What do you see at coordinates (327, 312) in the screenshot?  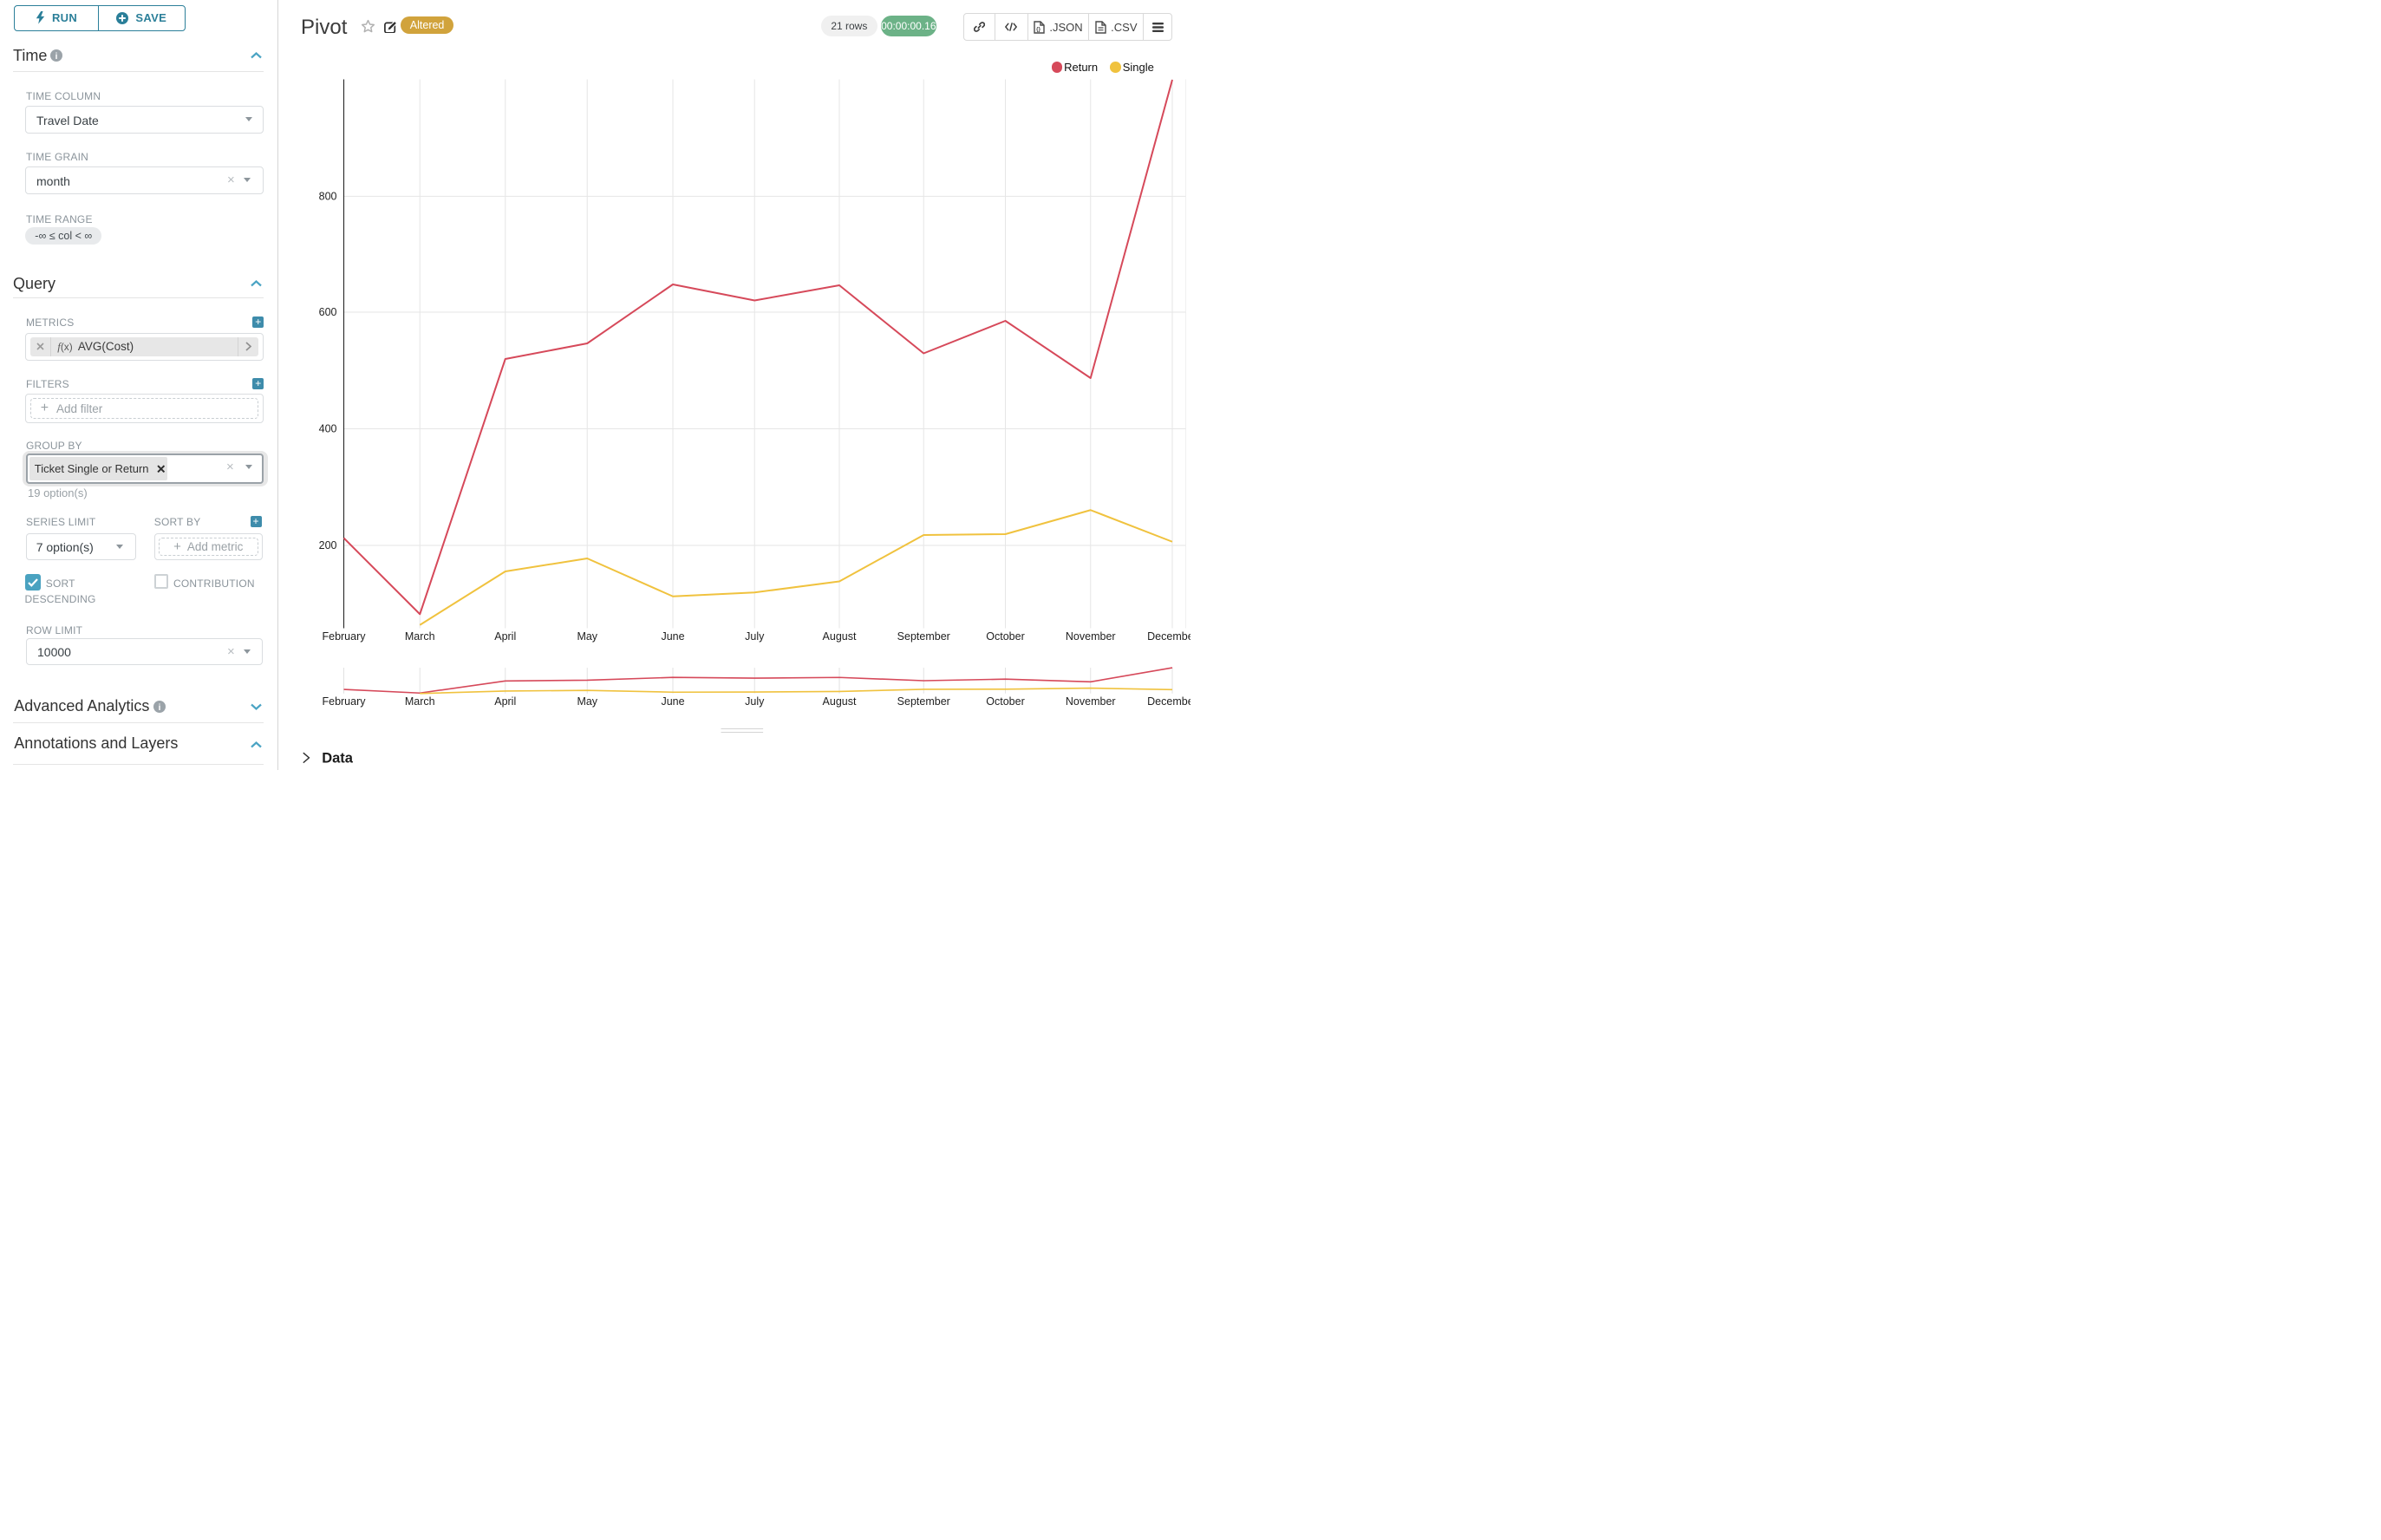 I see `svg-text: 600` at bounding box center [327, 312].